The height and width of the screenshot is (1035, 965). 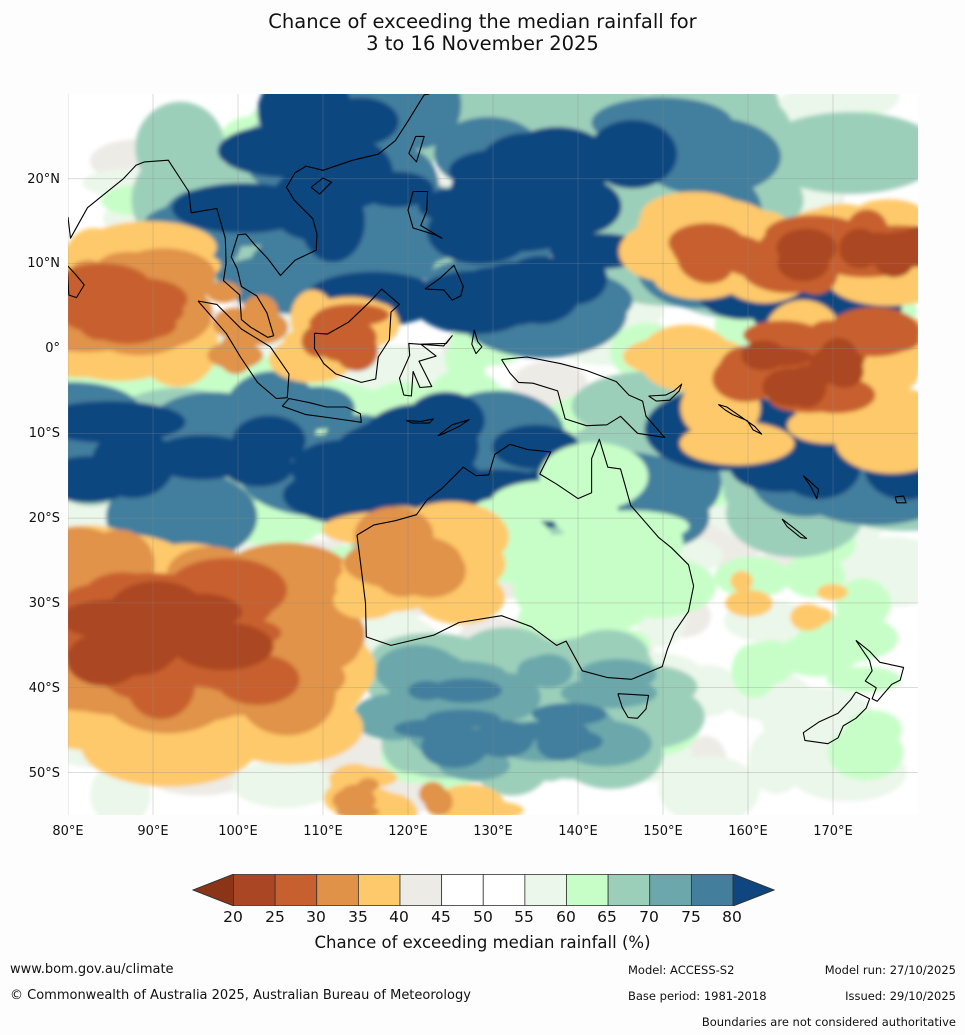 What do you see at coordinates (836, 718) in the screenshot?
I see `coastline-nz-south` at bounding box center [836, 718].